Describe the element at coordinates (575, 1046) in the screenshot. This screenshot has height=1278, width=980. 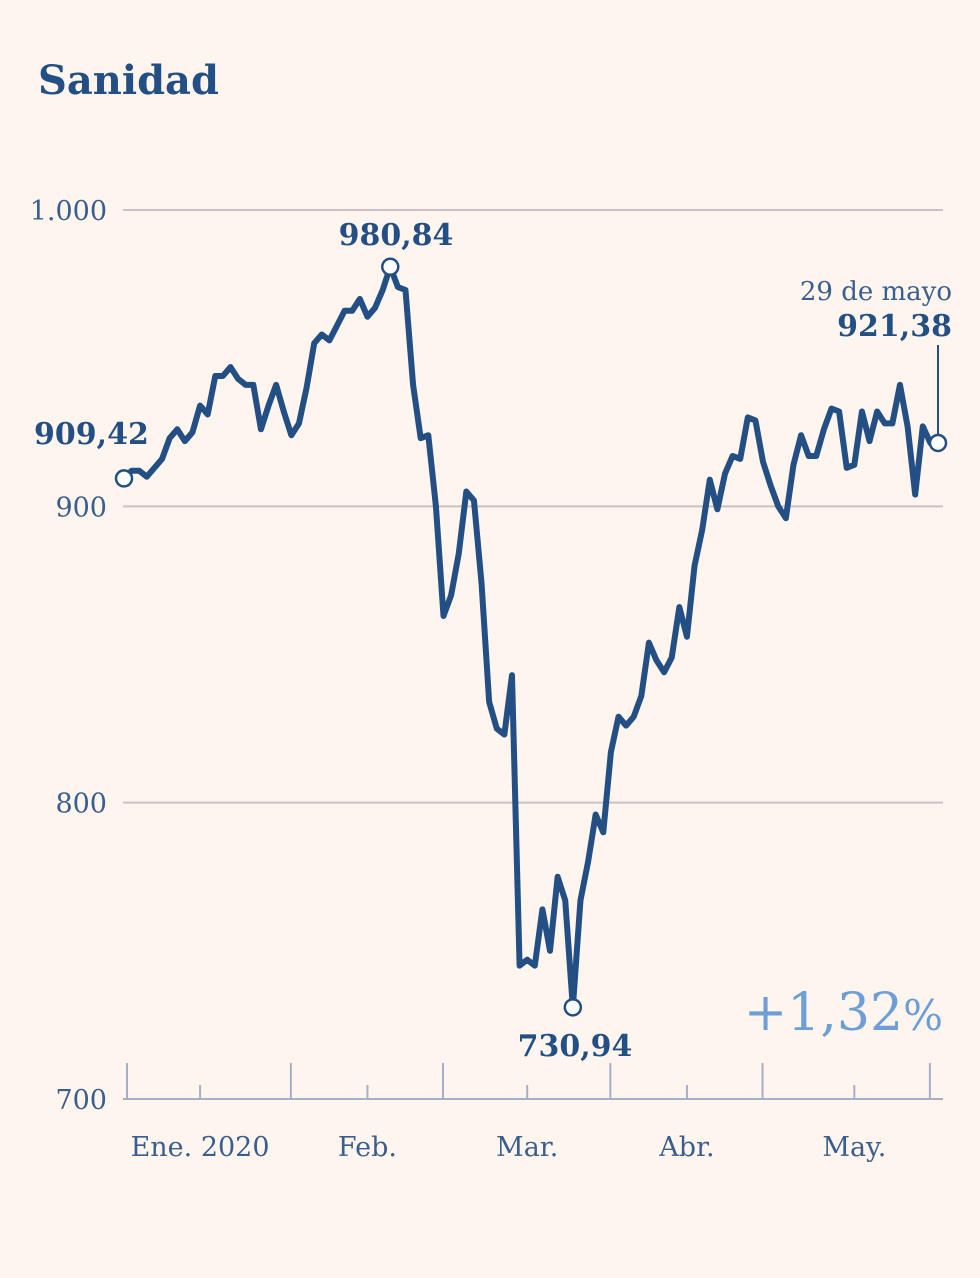
I see `min-value-label: 730,94` at that location.